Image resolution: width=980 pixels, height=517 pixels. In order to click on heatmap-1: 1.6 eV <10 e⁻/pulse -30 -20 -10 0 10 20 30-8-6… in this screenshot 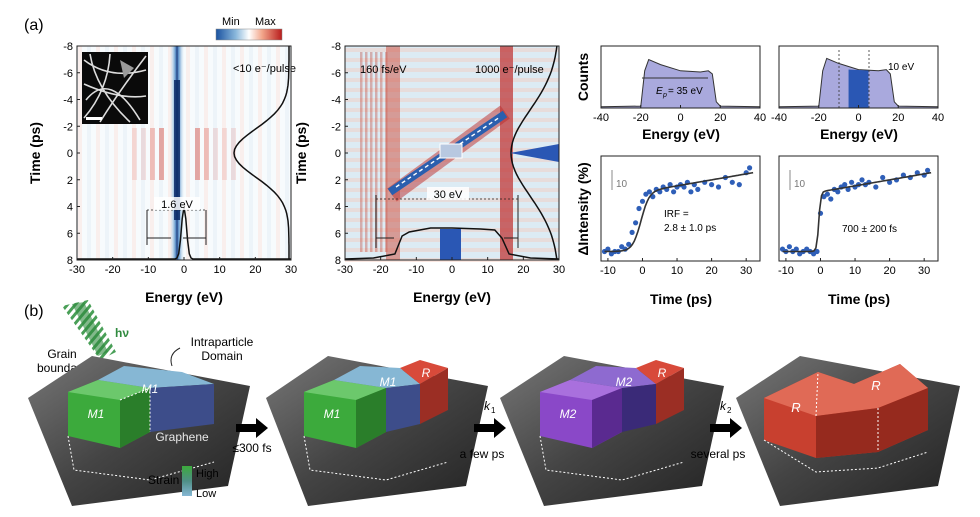, I will do `click(162, 173)`.